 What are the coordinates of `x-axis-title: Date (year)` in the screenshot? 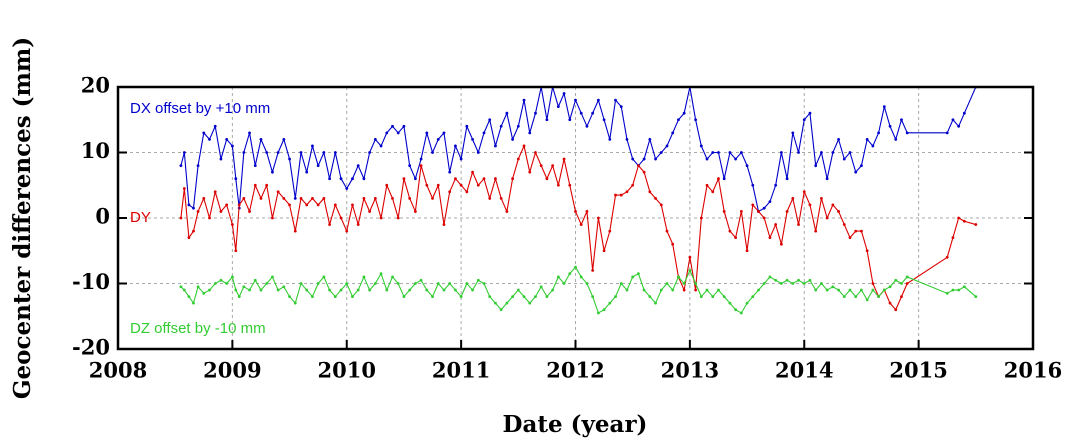 It's located at (575, 424).